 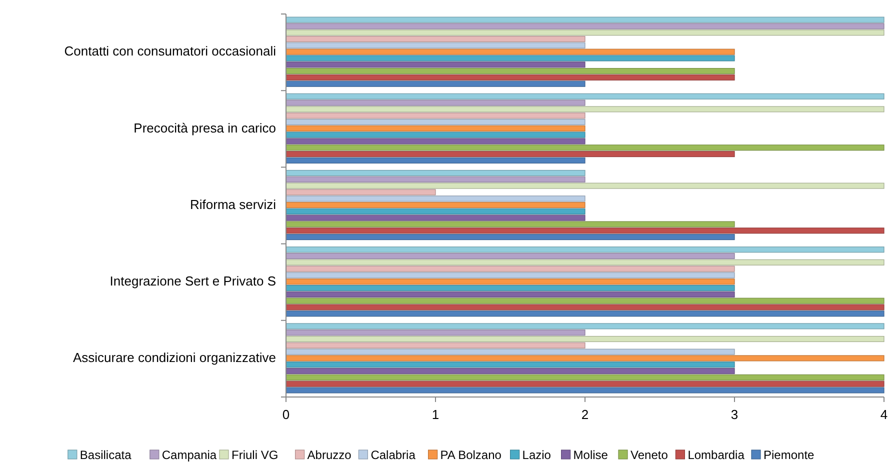 What do you see at coordinates (255, 455) in the screenshot?
I see `legend-label: Friuli VG` at bounding box center [255, 455].